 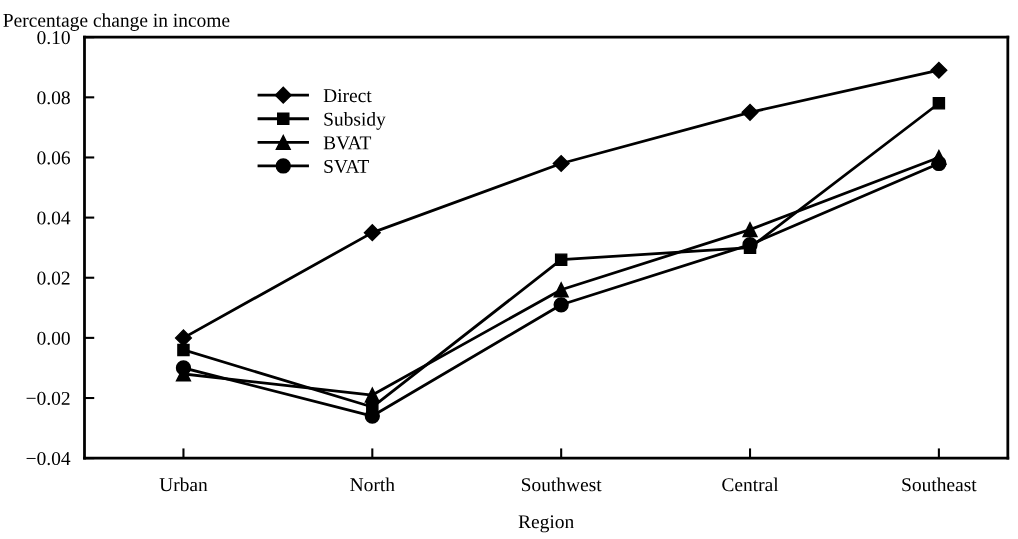 What do you see at coordinates (347, 143) in the screenshot?
I see `legend-label: BVAT` at bounding box center [347, 143].